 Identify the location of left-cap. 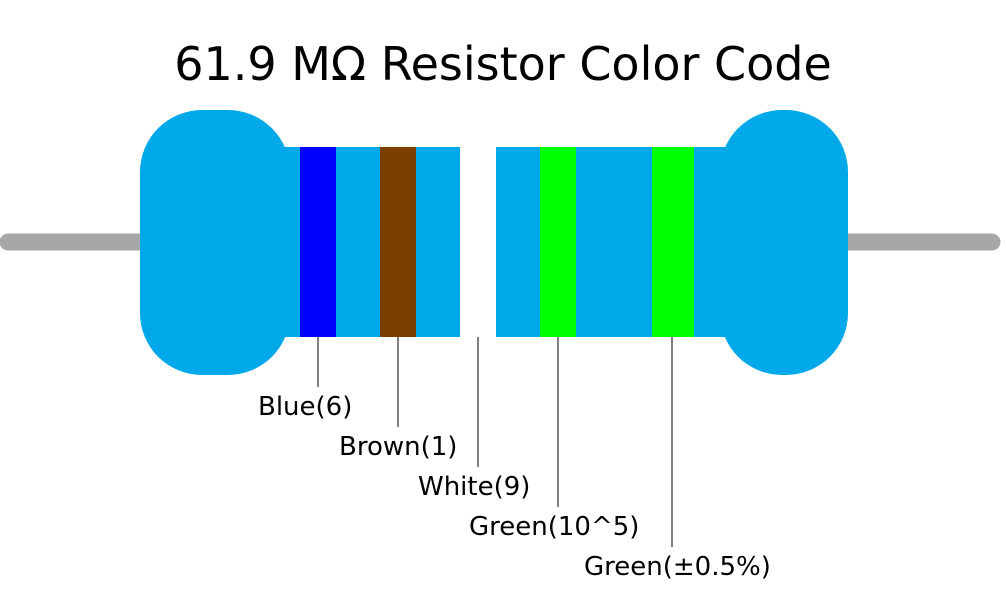
(215, 242).